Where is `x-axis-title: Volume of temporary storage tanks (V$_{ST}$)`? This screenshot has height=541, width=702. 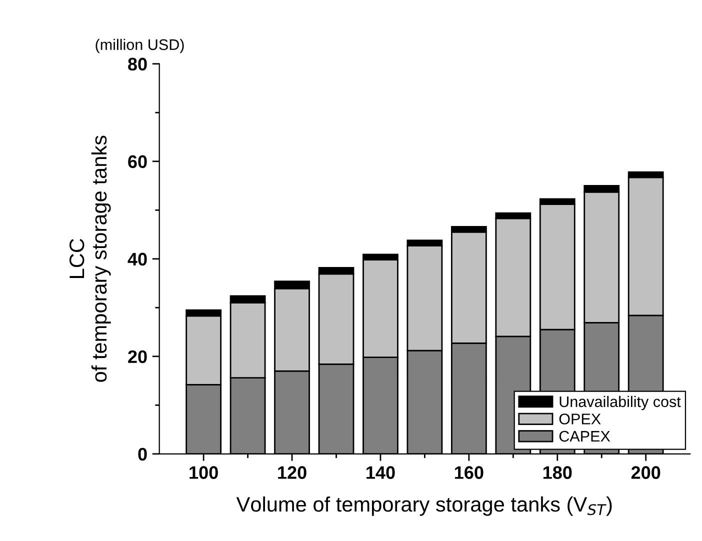
x-axis-title: Volume of temporary storage tanks (V$_{ST}$) is located at coordinates (424, 506).